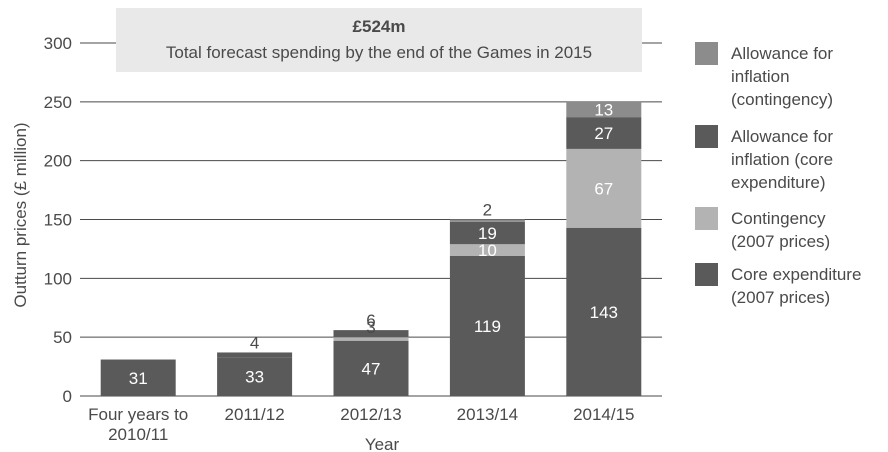 The width and height of the screenshot is (888, 452). What do you see at coordinates (370, 327) in the screenshot?
I see `data-label: 3` at bounding box center [370, 327].